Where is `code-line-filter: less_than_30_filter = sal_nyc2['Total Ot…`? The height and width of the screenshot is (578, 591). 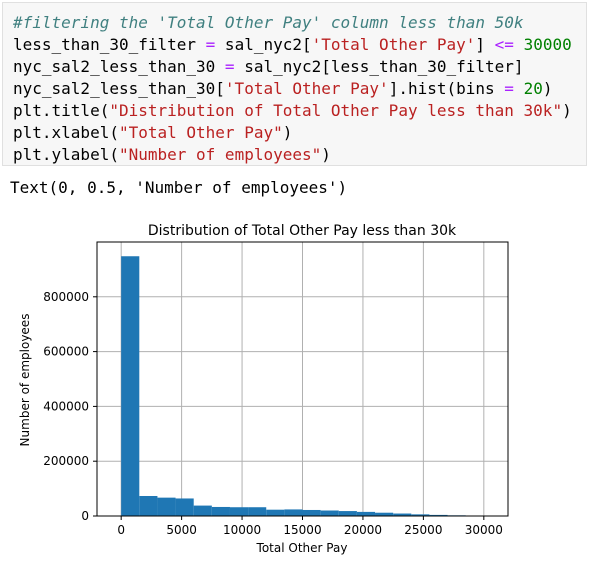 code-line-filter: less_than_30_filter = sal_nyc2['Total Ot… is located at coordinates (292, 45).